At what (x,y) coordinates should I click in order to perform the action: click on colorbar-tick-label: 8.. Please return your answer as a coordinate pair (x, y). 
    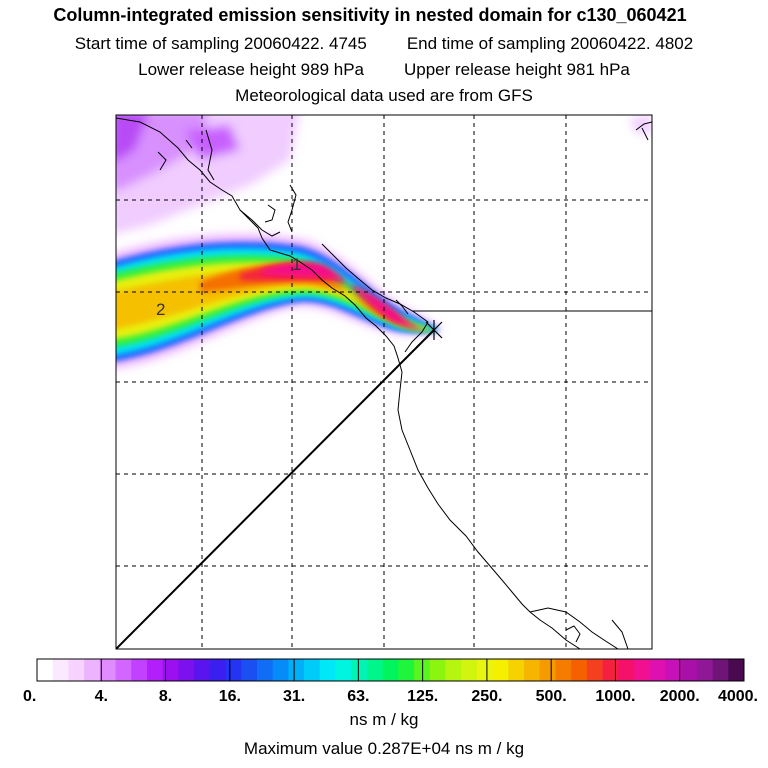
    Looking at the image, I should click on (165, 696).